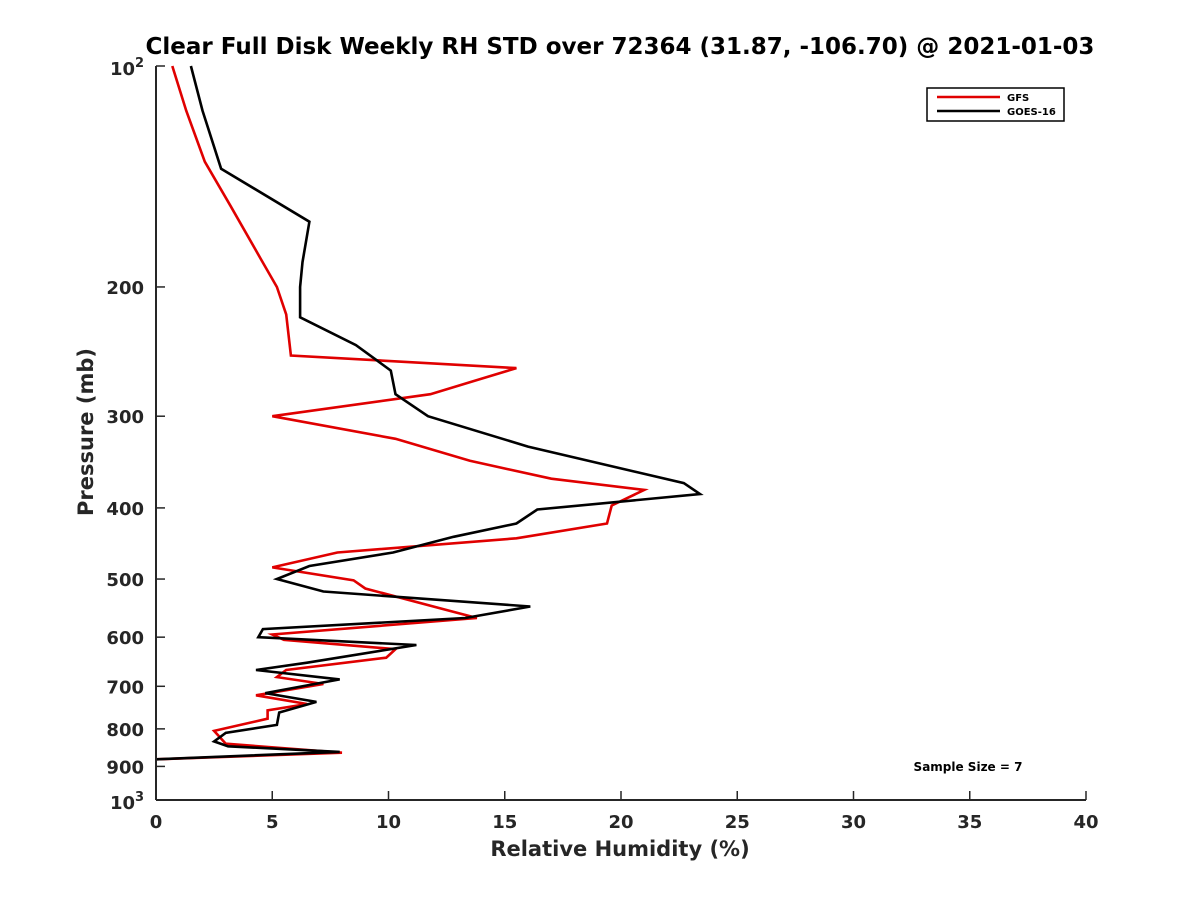 The width and height of the screenshot is (1200, 900). I want to click on x-ticks: 0 5 10 15 20 25 30 35 40, so click(624, 812).